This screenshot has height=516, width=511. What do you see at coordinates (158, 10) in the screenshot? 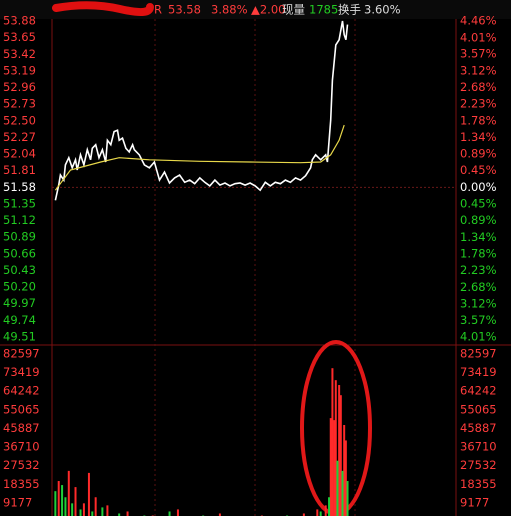
I see `flag: R` at bounding box center [158, 10].